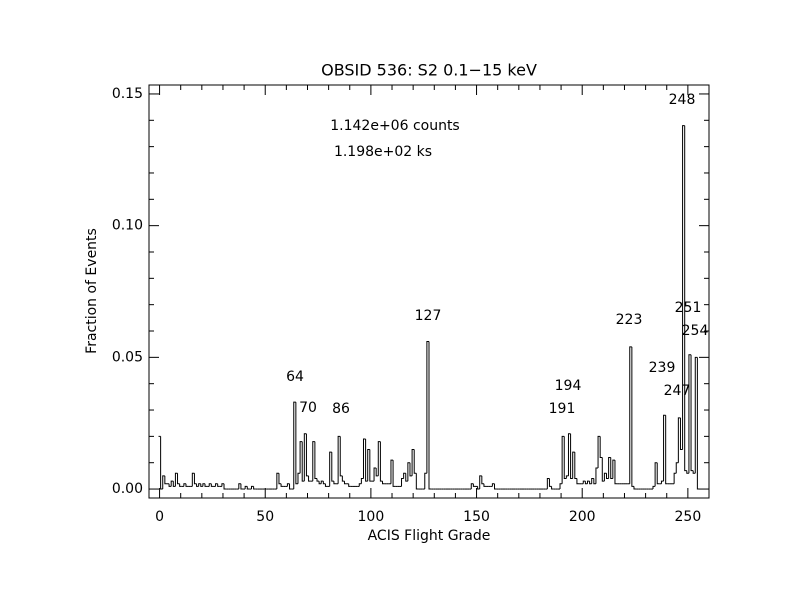  What do you see at coordinates (428, 316) in the screenshot?
I see `peak-label: 127` at bounding box center [428, 316].